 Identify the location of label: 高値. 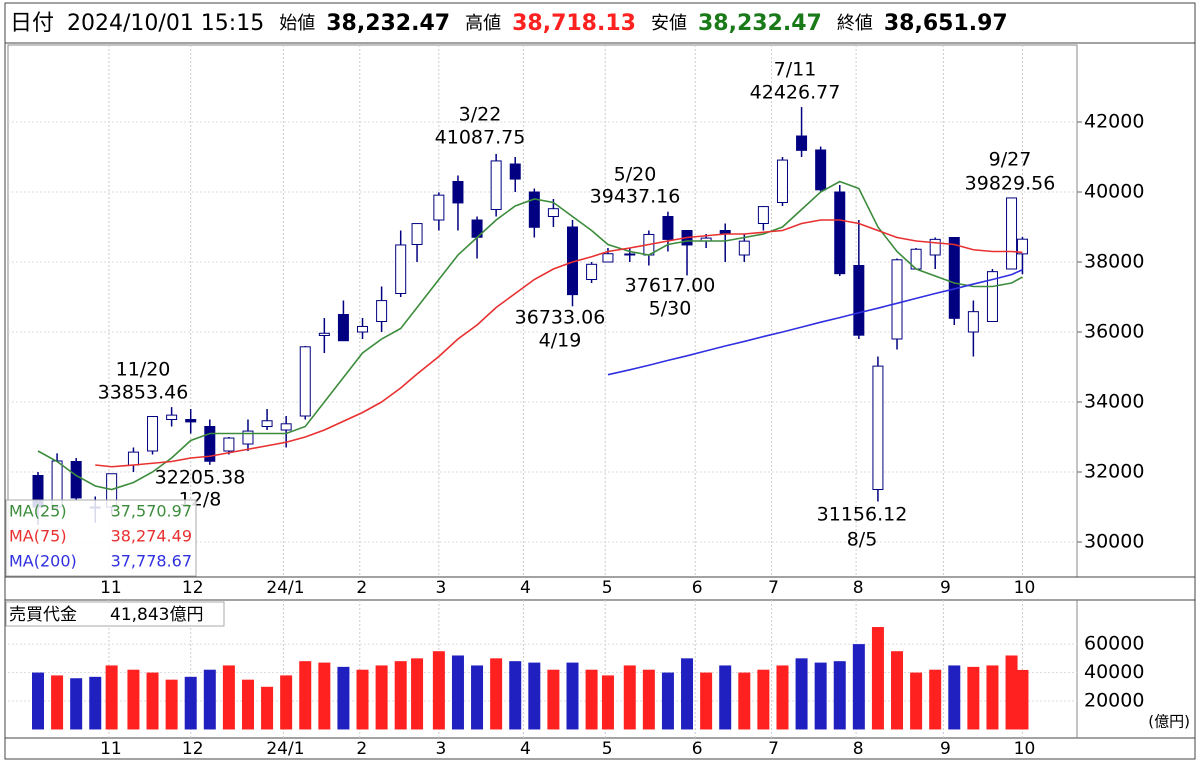
(483, 23).